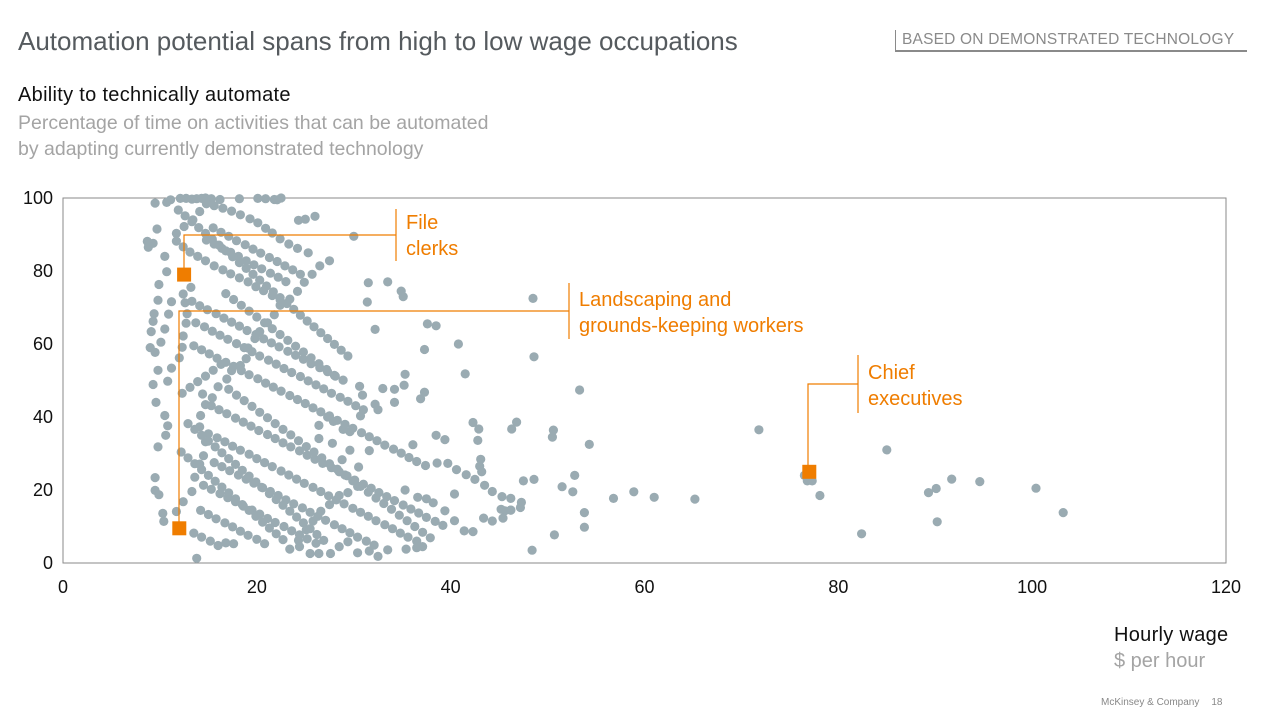 The image size is (1280, 720). I want to click on x-tick-label: 0, so click(63, 587).